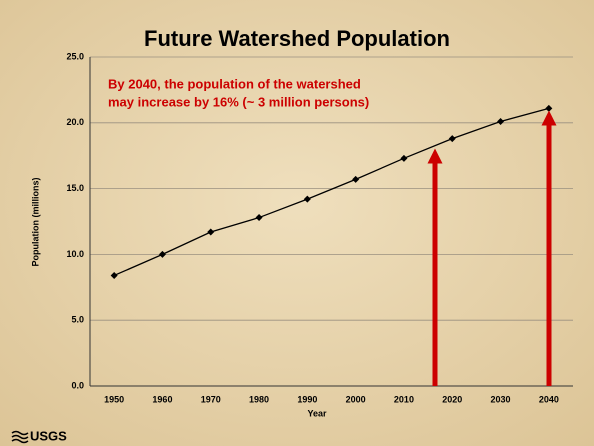 Image resolution: width=594 pixels, height=446 pixels. I want to click on x-tick-label: 2020, so click(452, 399).